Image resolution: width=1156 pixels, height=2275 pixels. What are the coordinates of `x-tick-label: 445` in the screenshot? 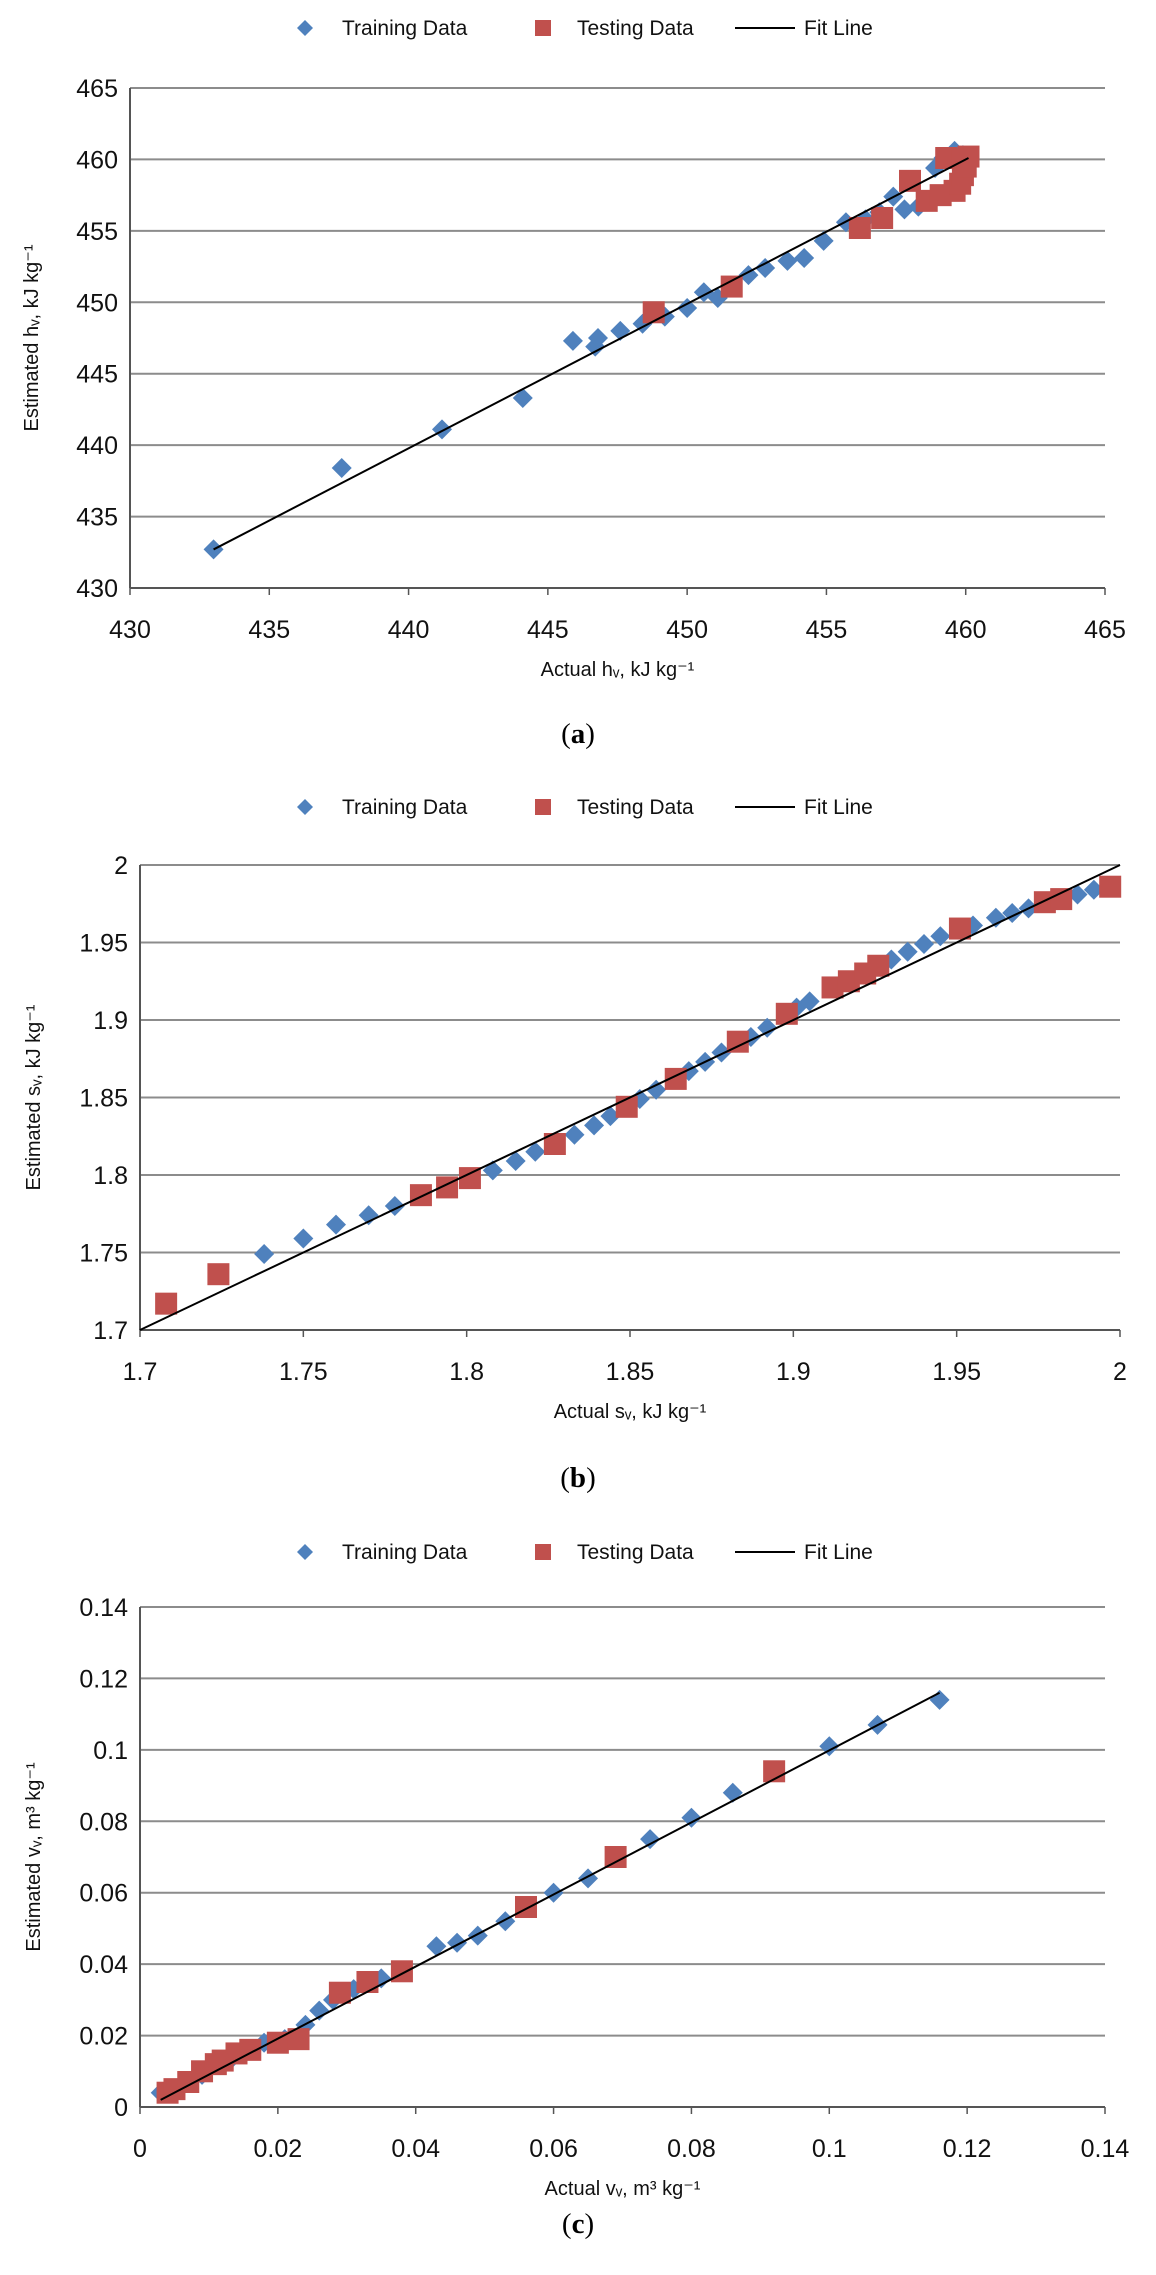 It's located at (548, 630).